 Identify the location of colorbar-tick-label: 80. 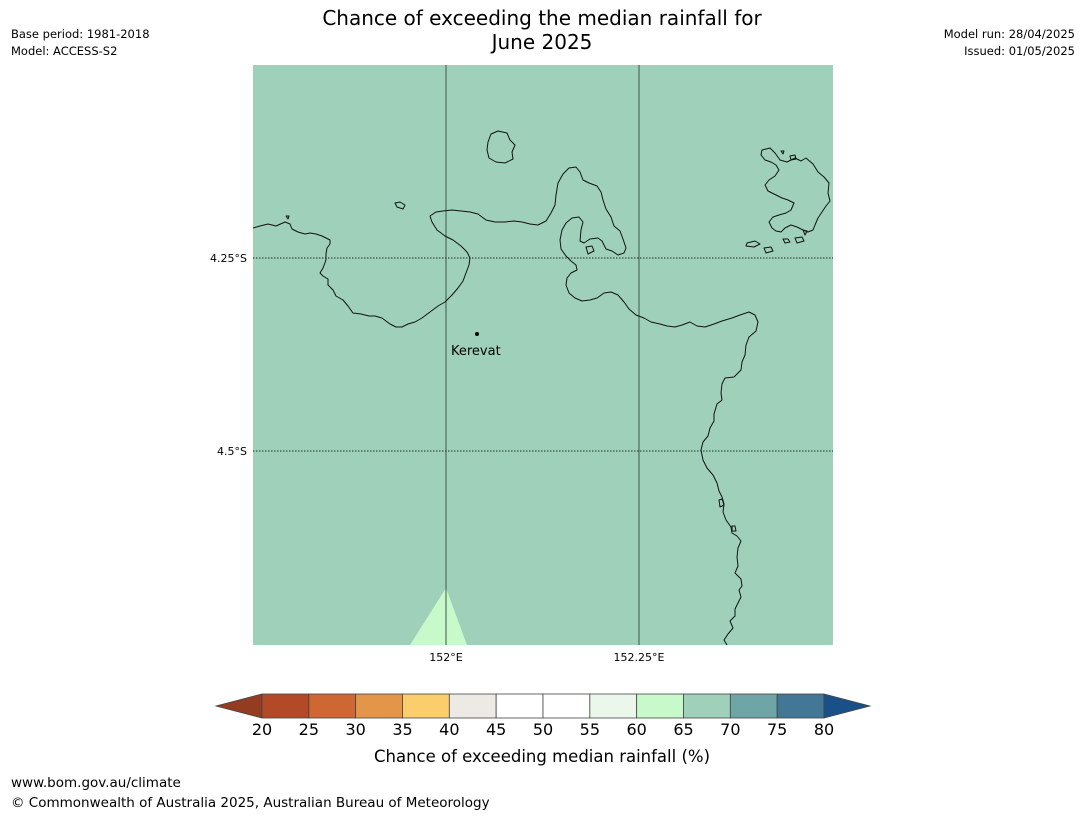
(824, 729).